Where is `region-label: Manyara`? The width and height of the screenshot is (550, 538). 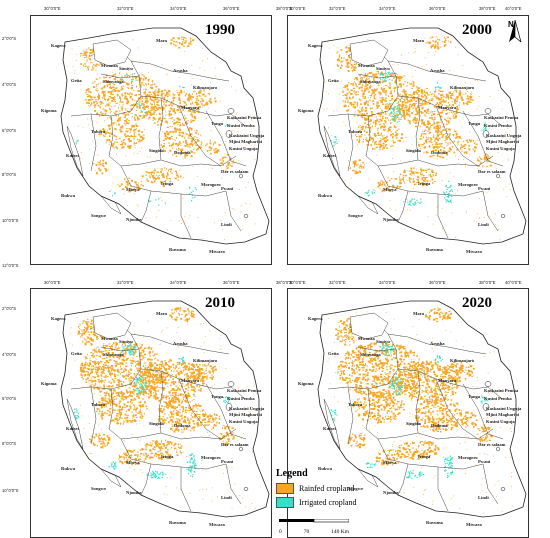
region-label: Manyara is located at coordinates (447, 107).